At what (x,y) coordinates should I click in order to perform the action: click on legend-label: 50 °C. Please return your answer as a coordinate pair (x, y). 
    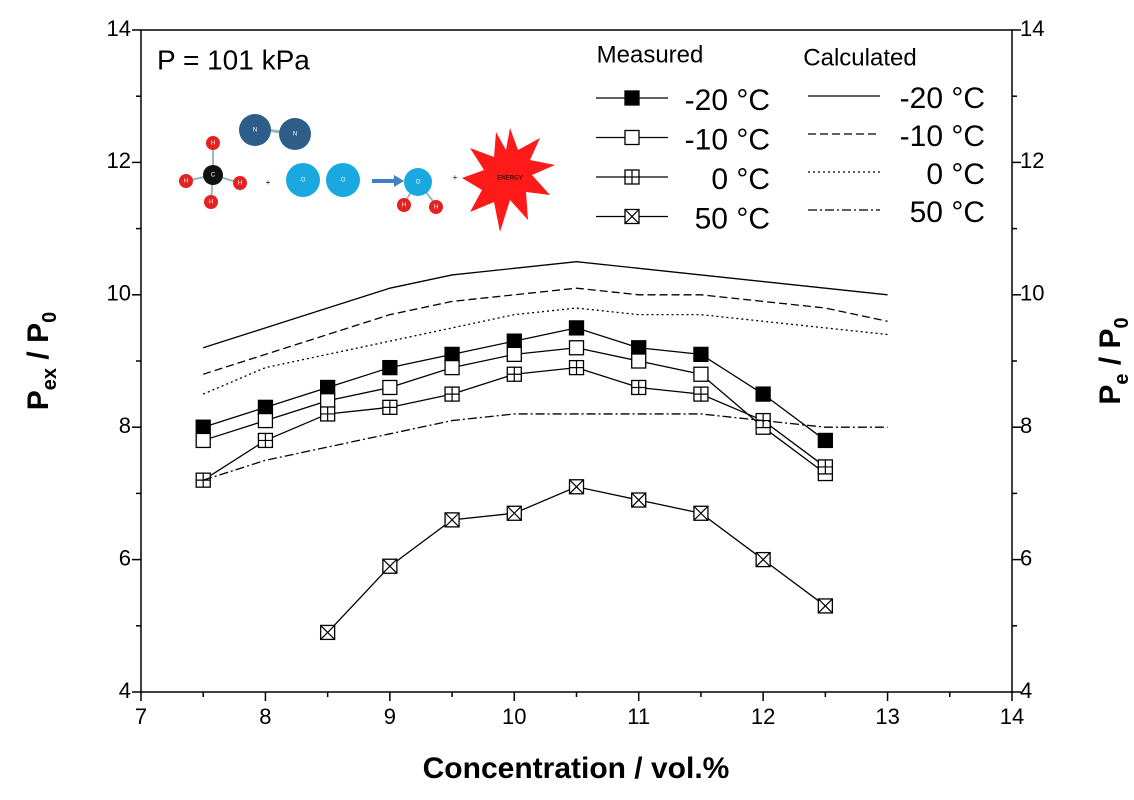
    Looking at the image, I should click on (732, 218).